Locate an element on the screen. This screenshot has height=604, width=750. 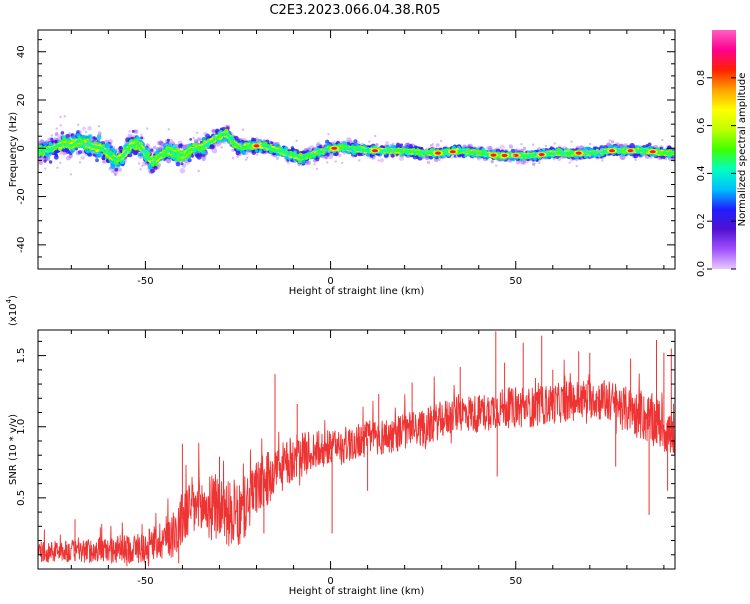
spectrogram-heatmap is located at coordinates (357, 145).